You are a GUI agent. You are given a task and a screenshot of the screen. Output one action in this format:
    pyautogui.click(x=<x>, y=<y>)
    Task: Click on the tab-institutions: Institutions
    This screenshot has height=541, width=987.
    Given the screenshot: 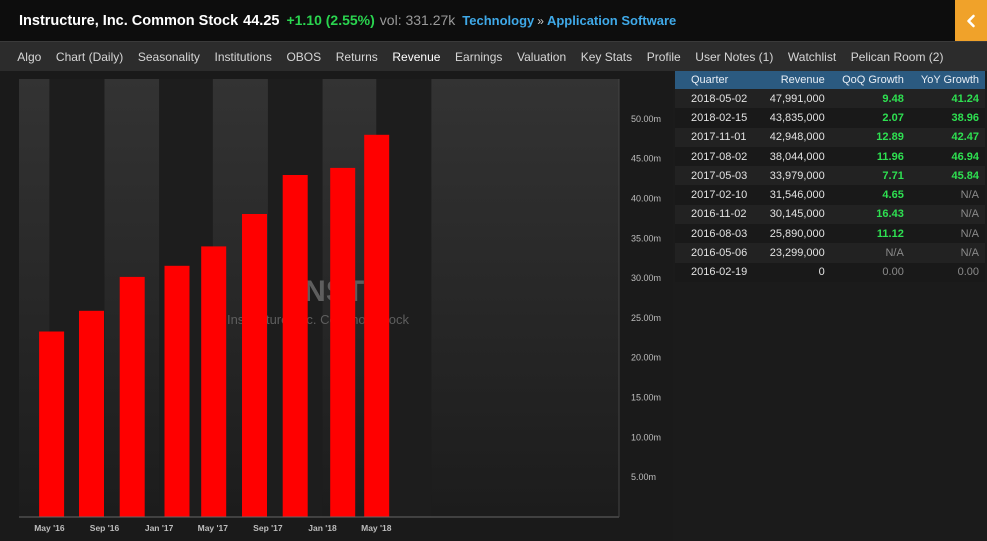 What is the action you would take?
    pyautogui.click(x=243, y=56)
    